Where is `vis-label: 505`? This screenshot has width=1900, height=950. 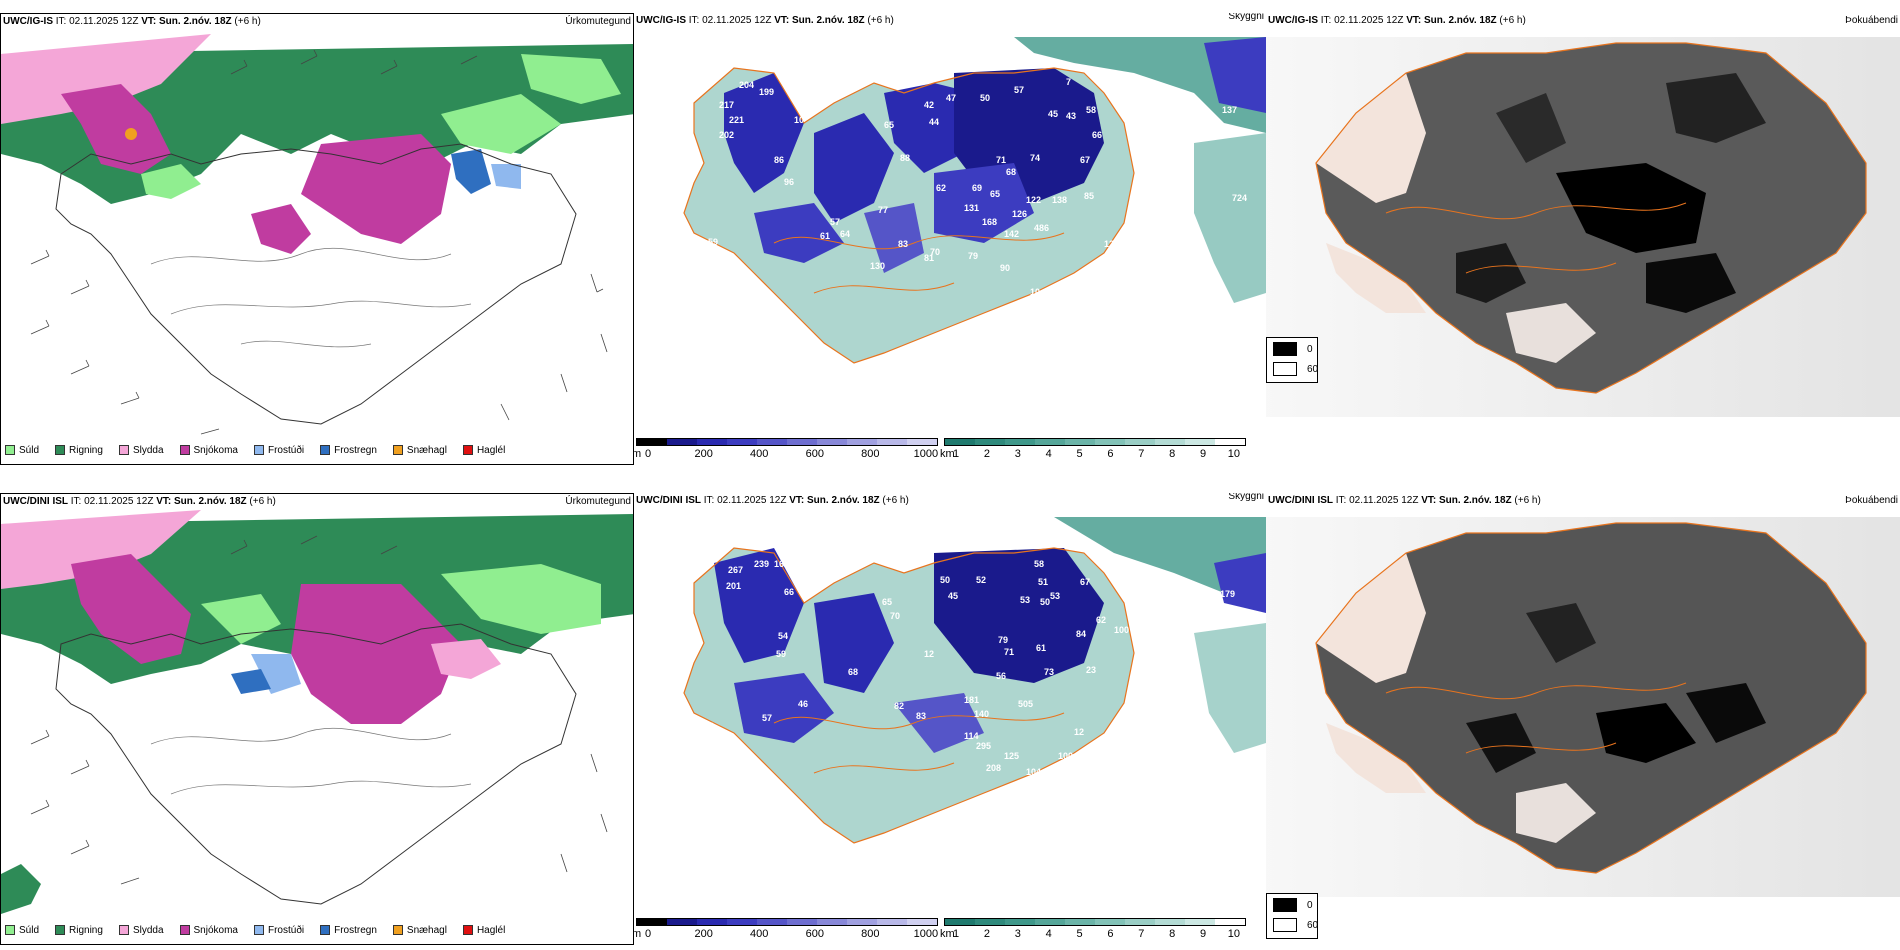 vis-label: 505 is located at coordinates (1025, 704).